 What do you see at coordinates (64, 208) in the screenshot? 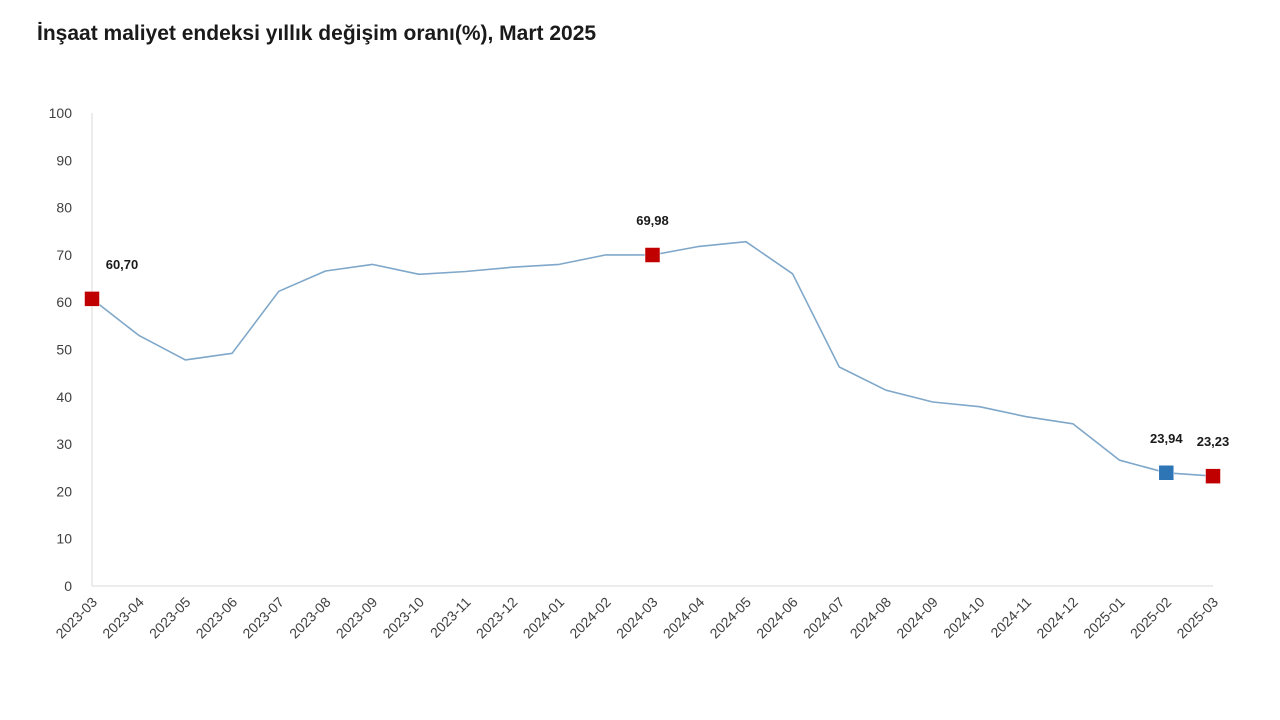
I see `y-tick-label: 80` at bounding box center [64, 208].